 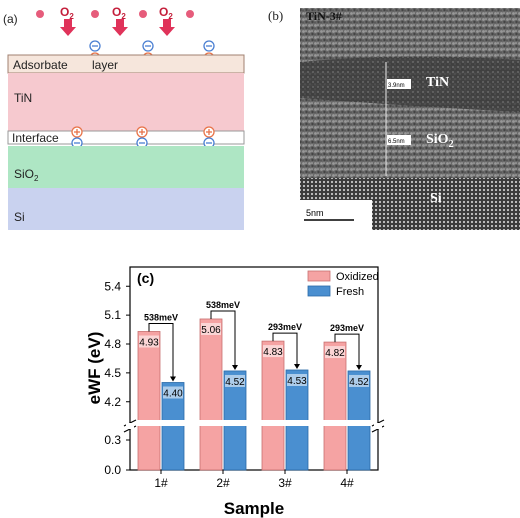 What do you see at coordinates (223, 483) in the screenshot?
I see `x-tick-label-2: 2#` at bounding box center [223, 483].